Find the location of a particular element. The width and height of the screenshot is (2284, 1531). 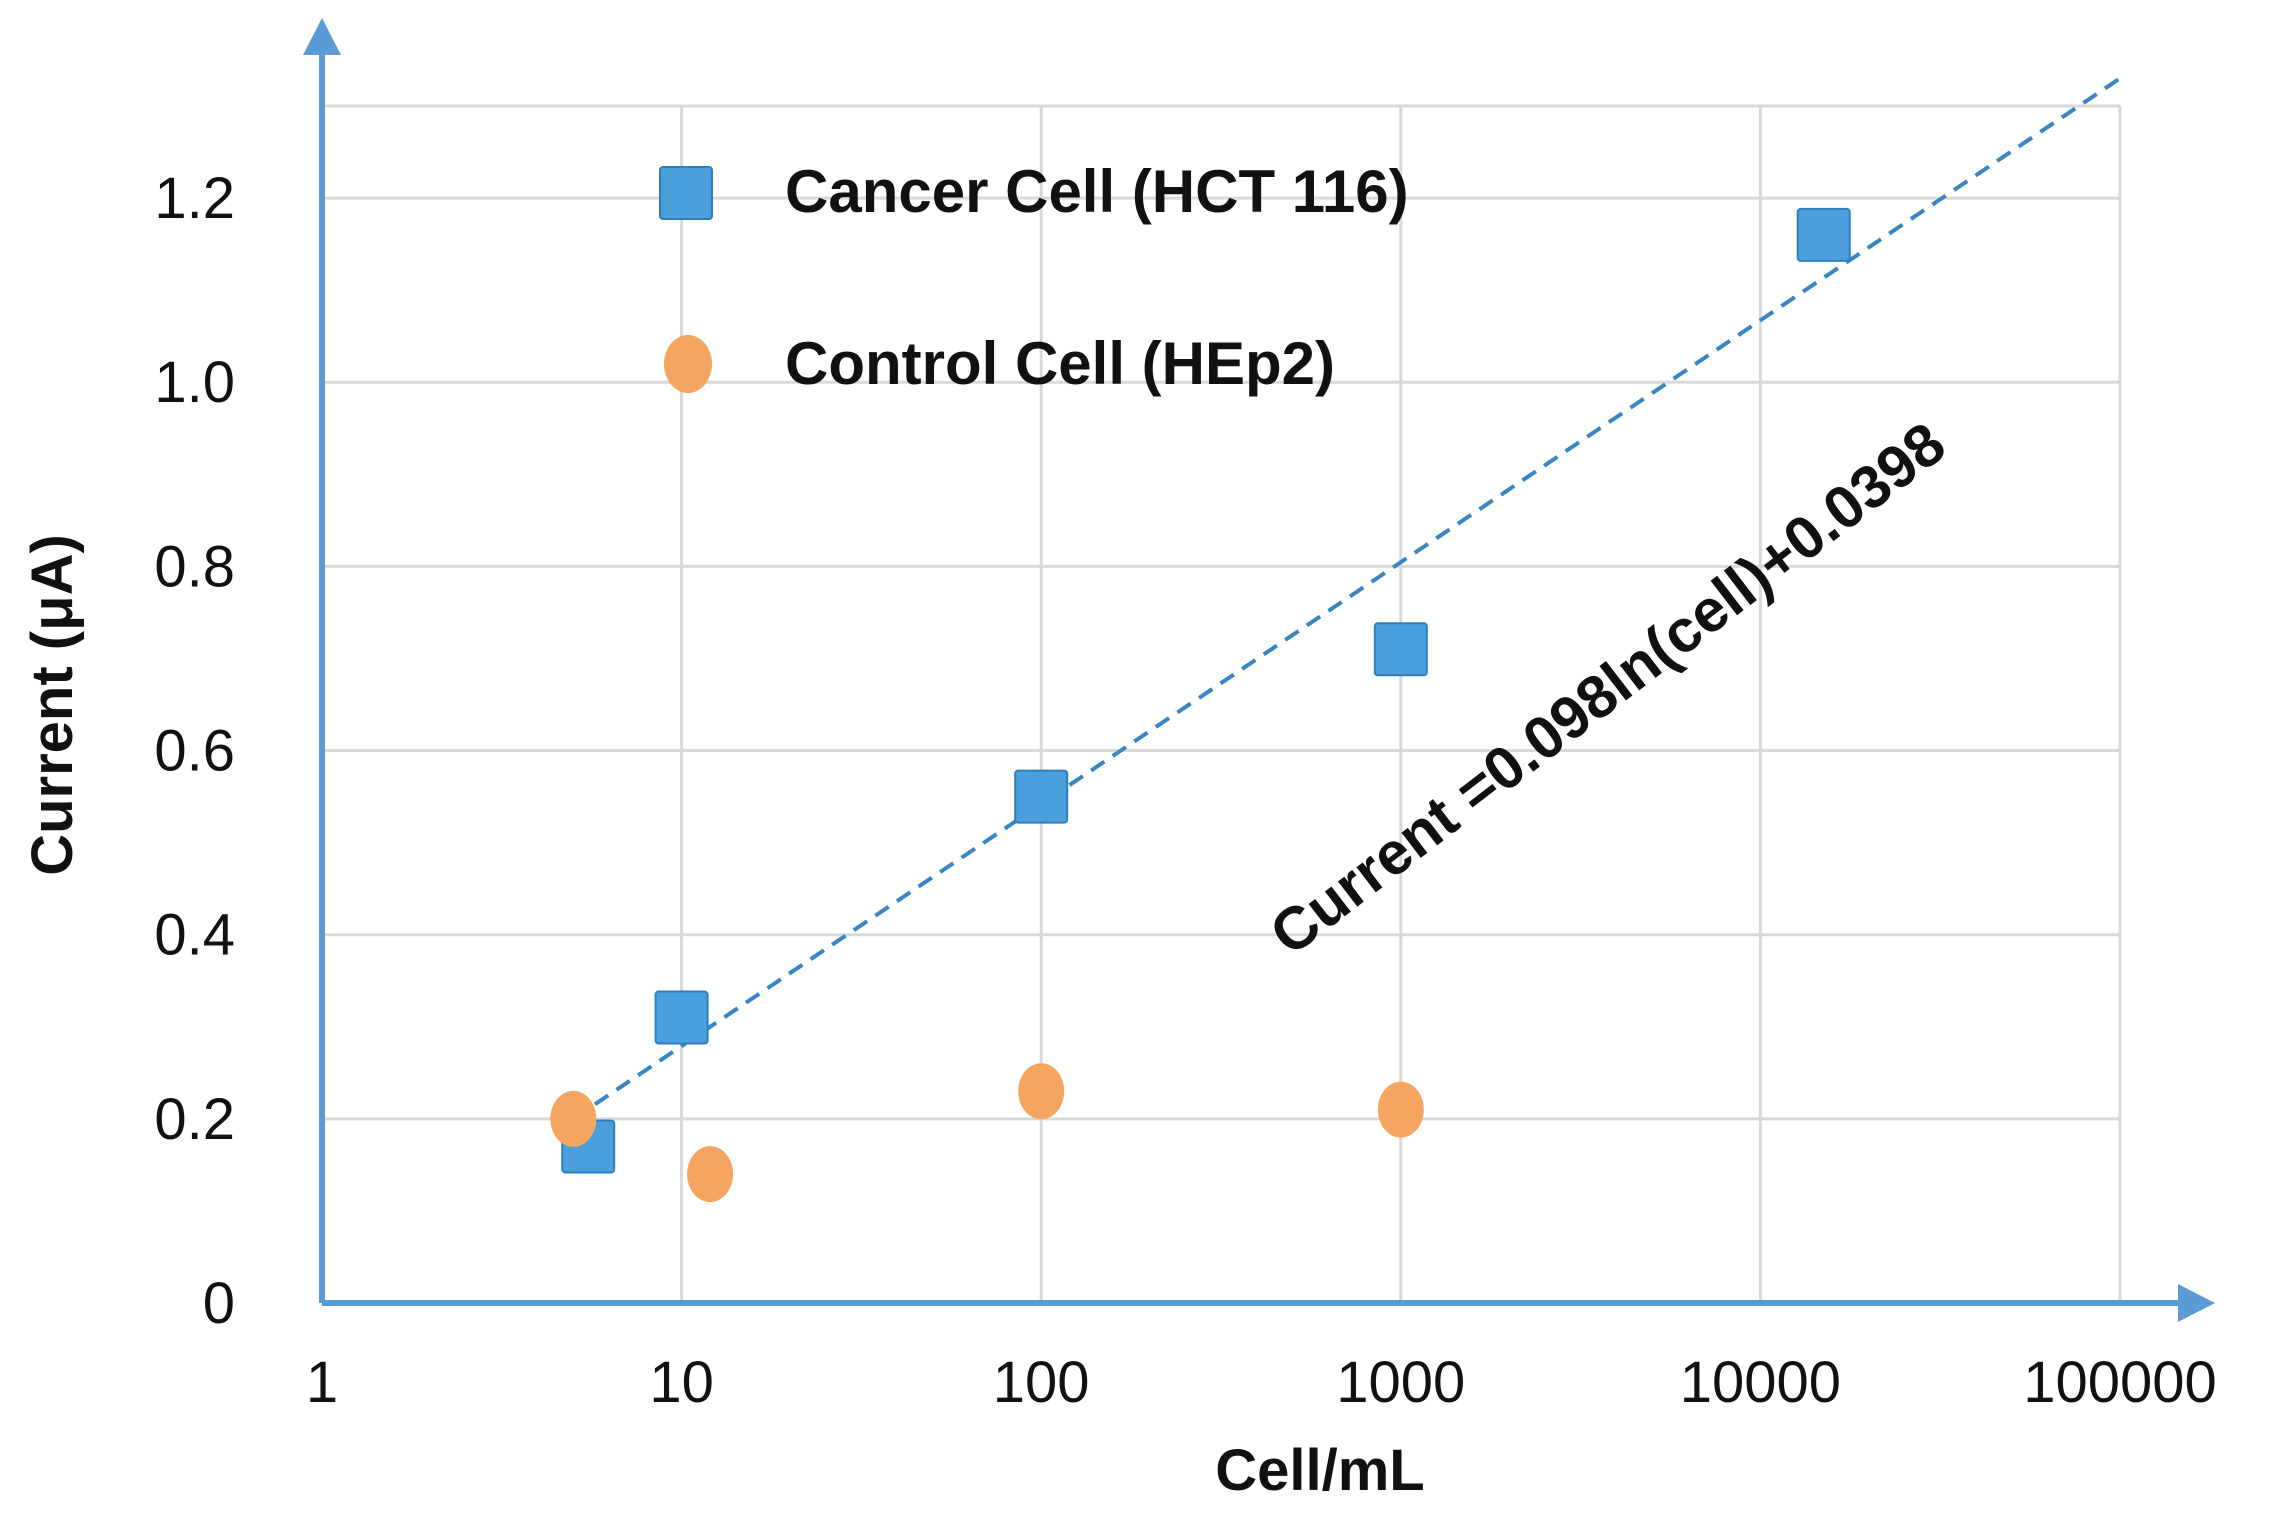

y-axis-title: Current (μA) is located at coordinates (52, 705).